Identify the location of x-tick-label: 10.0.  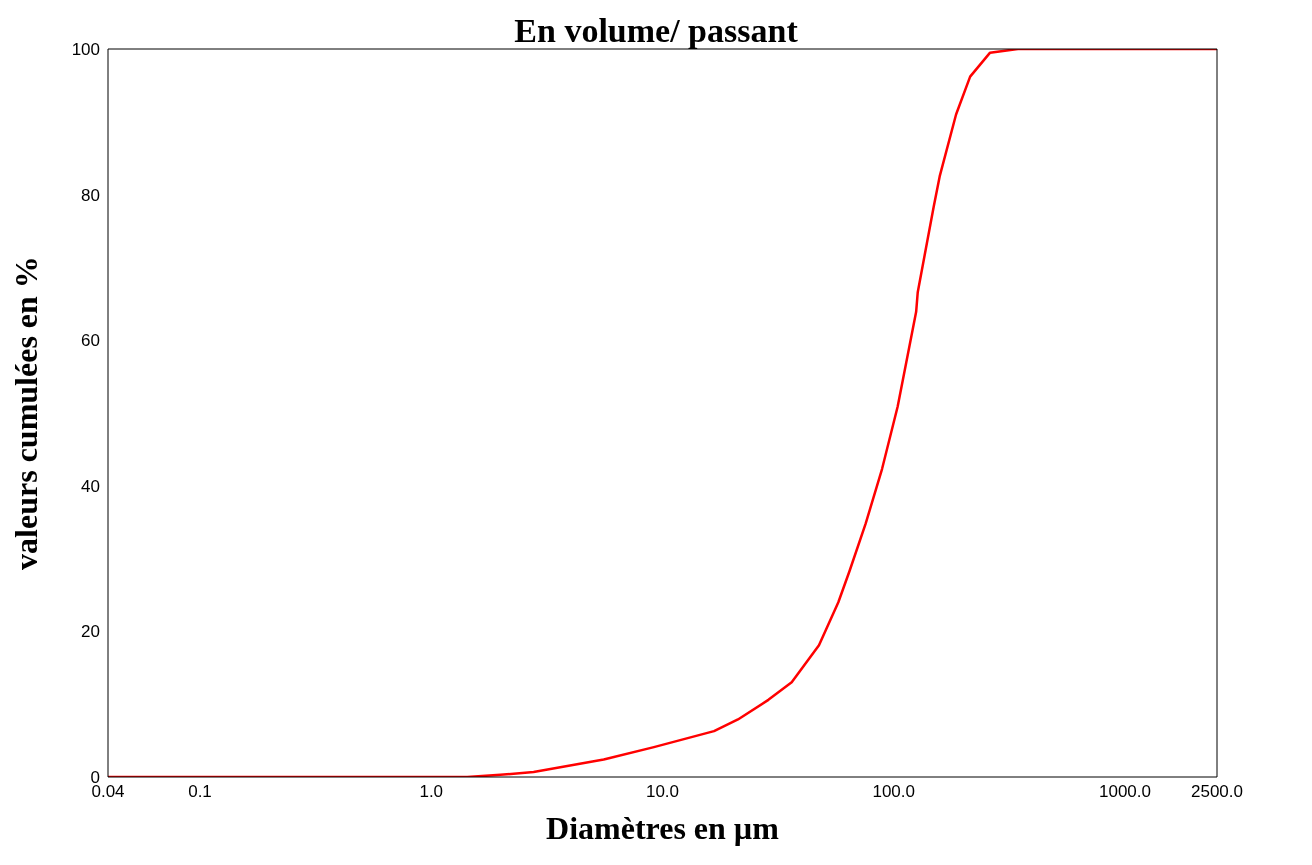
(662, 792).